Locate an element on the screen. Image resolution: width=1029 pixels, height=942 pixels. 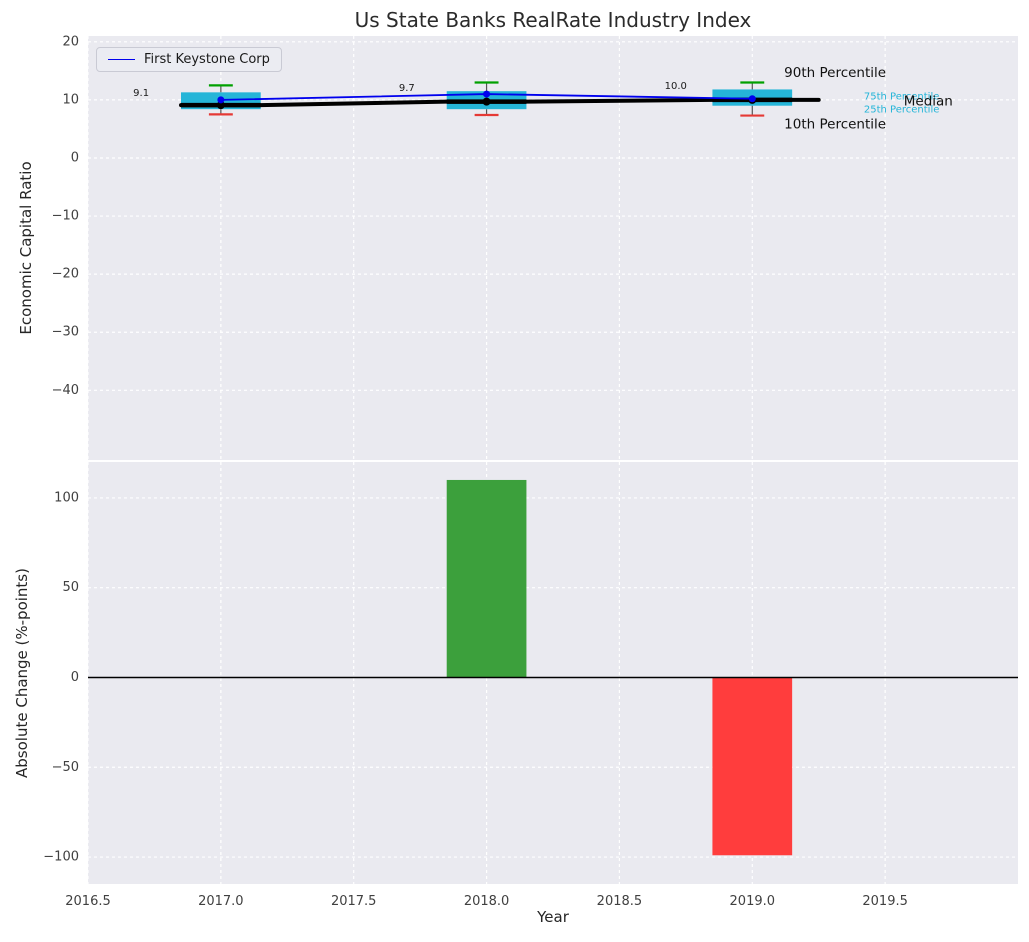
percentile-label: 10th Percentile is located at coordinates (835, 124).